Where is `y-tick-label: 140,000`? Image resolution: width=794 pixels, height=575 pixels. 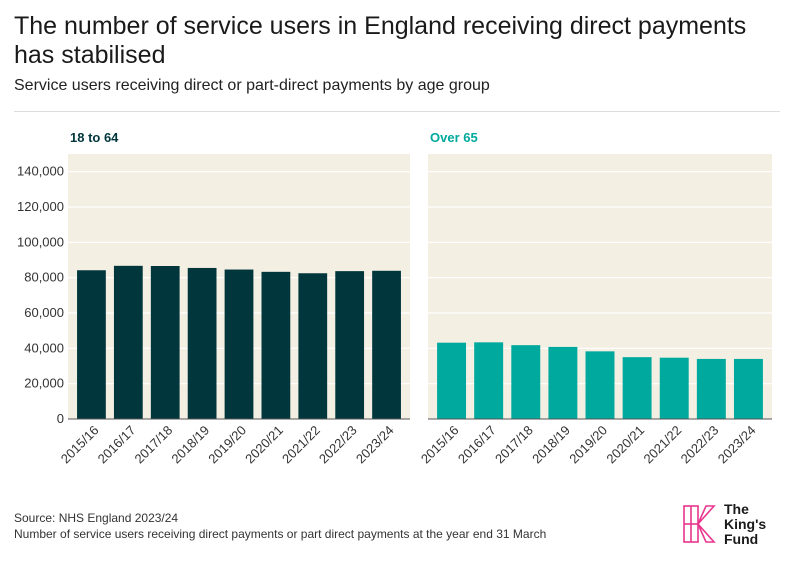 y-tick-label: 140,000 is located at coordinates (40, 171).